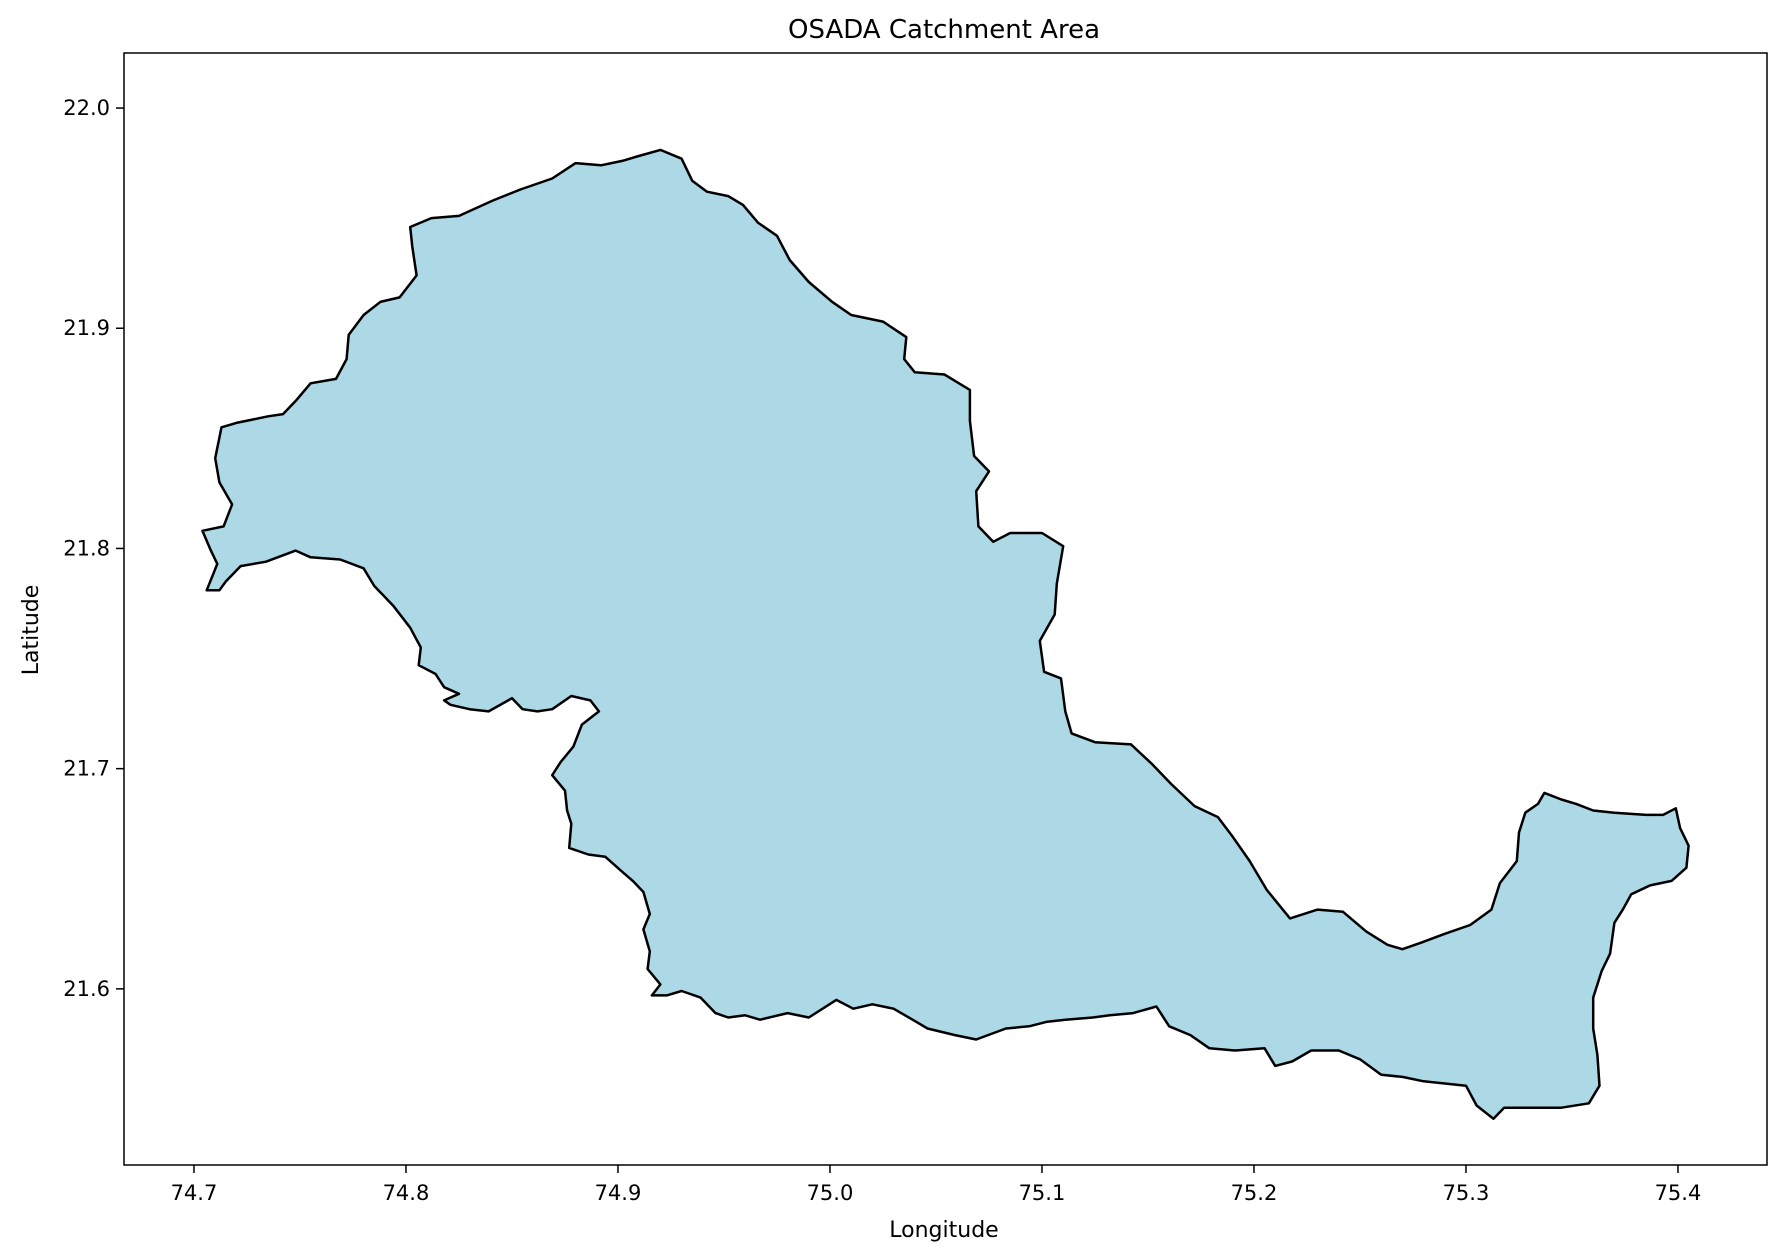  Describe the element at coordinates (86, 769) in the screenshot. I see `y-tick-label: 21.7` at that location.